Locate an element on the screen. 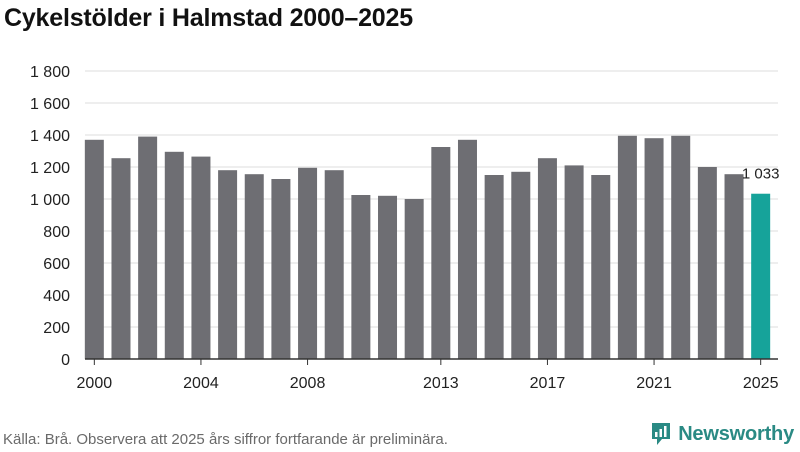  newsworthy-logo-icon is located at coordinates (661, 434).